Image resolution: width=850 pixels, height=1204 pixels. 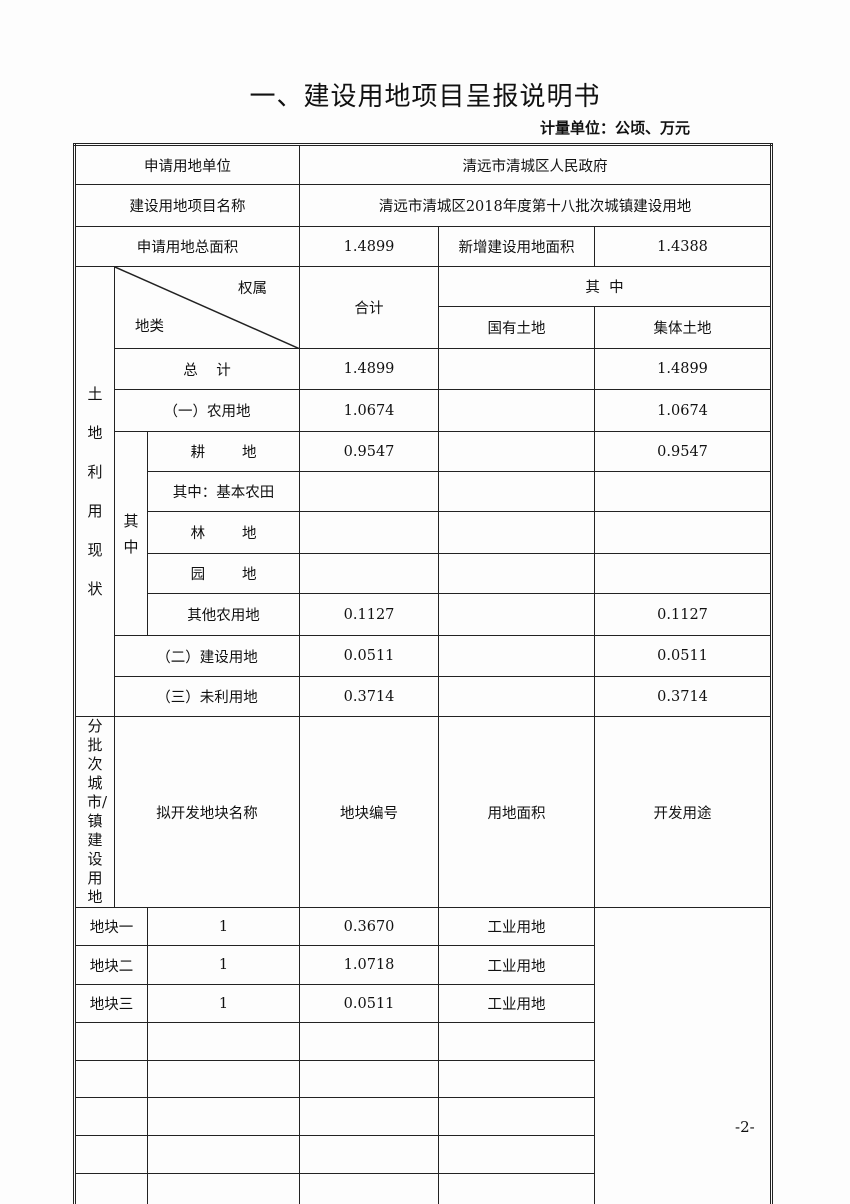 I want to click on applicant-label: 申请用地单位, so click(x=187, y=164).